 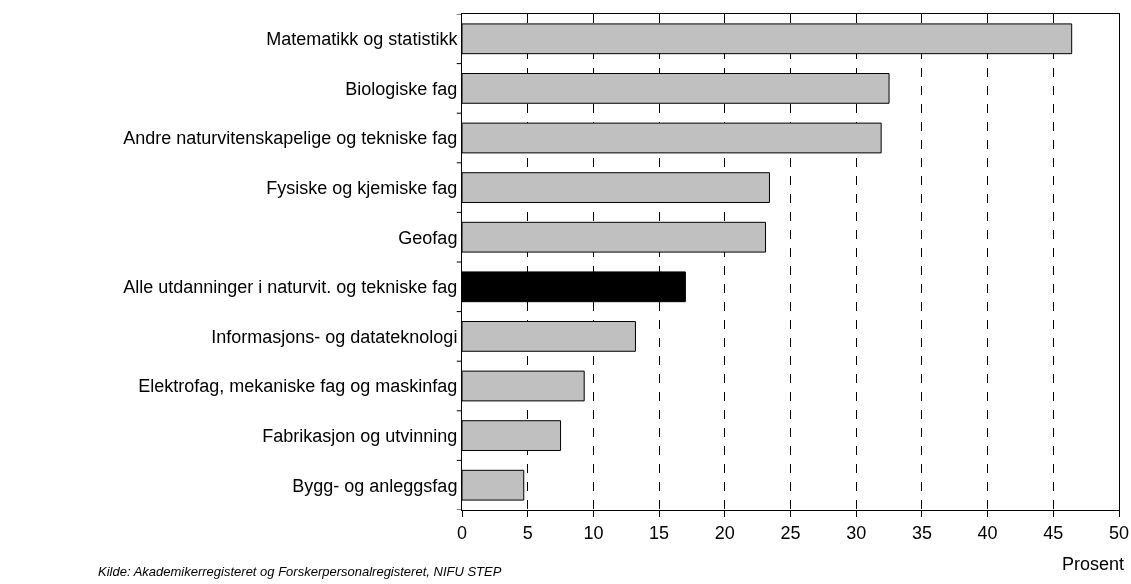 I want to click on x-tick-label: 5, so click(x=527, y=532).